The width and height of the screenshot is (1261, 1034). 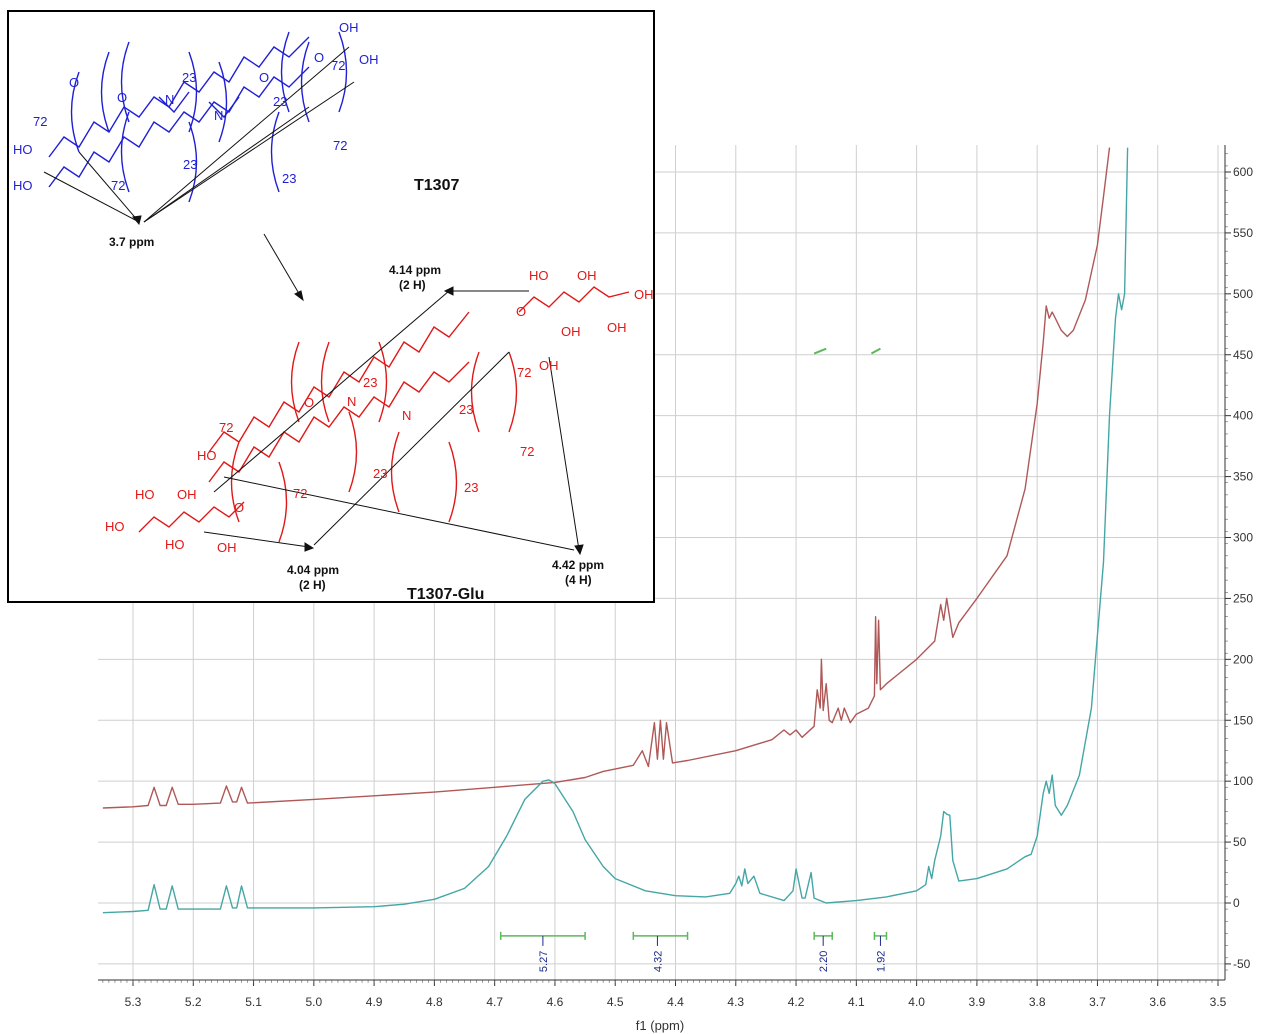 I want to click on y-tick-label: 50, so click(x=1240, y=842).